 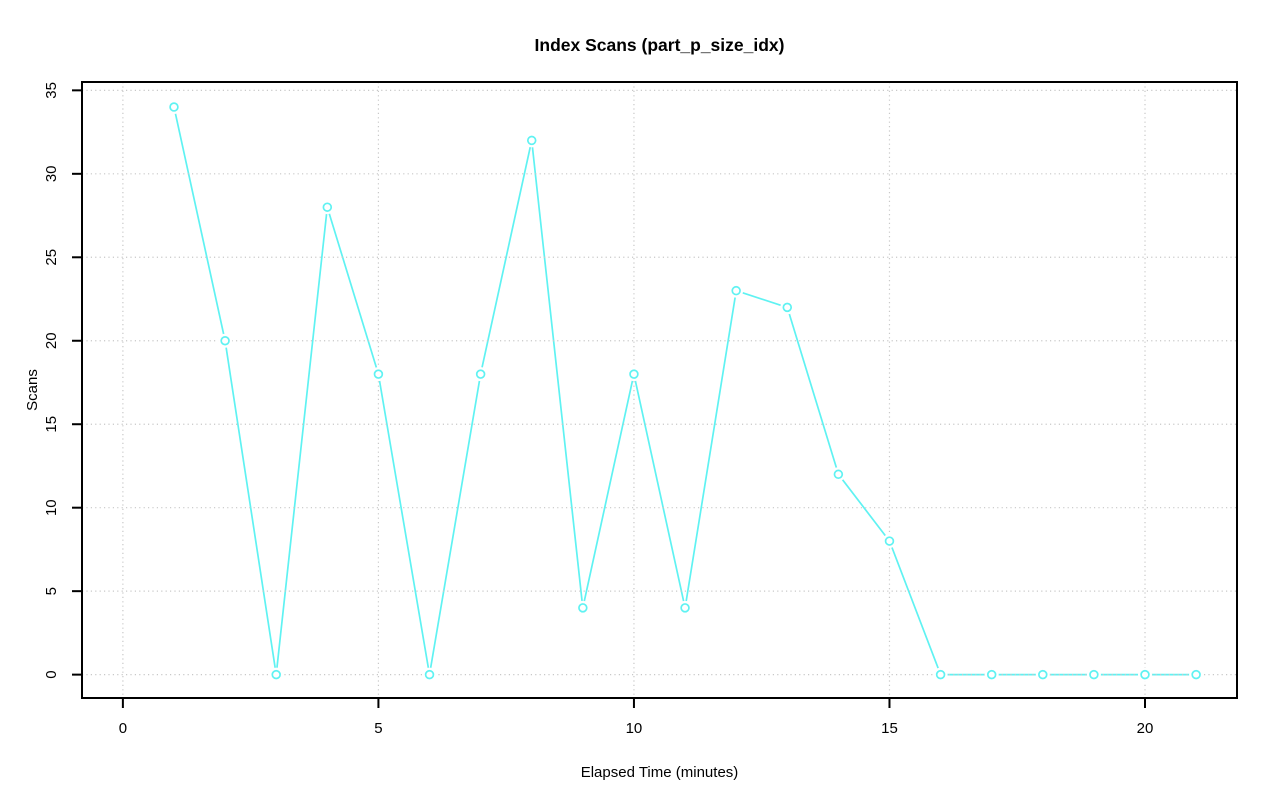 I want to click on y-axis-tick-label: 20, so click(x=51, y=340).